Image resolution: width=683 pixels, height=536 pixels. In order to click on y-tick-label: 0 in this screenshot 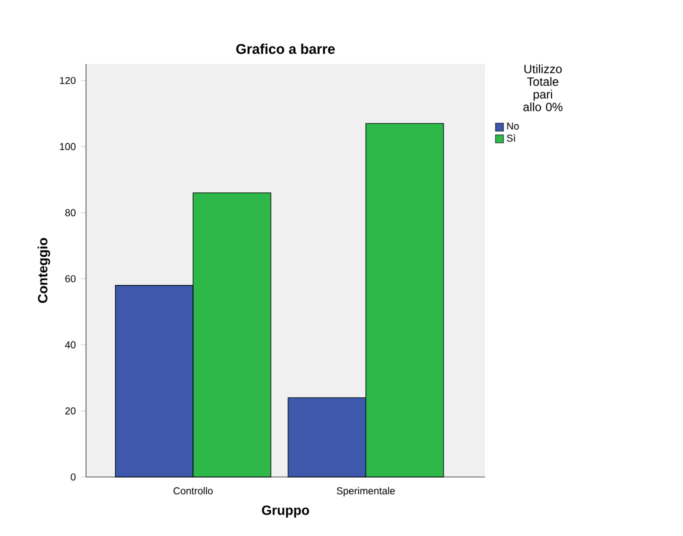, I will do `click(73, 477)`.